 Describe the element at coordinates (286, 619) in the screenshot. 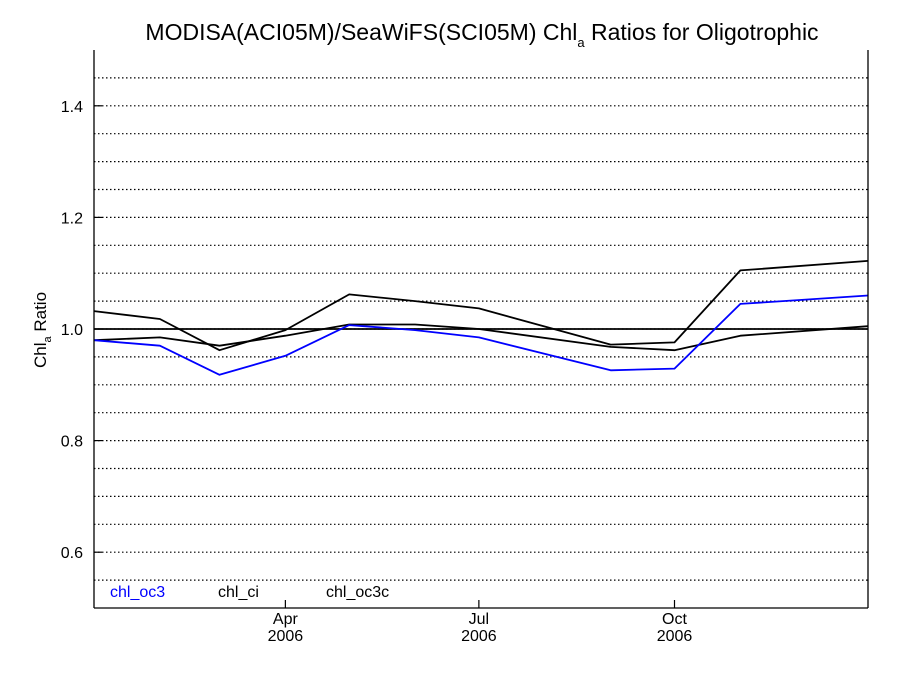

I see `x-tick-label-month: Apr` at that location.